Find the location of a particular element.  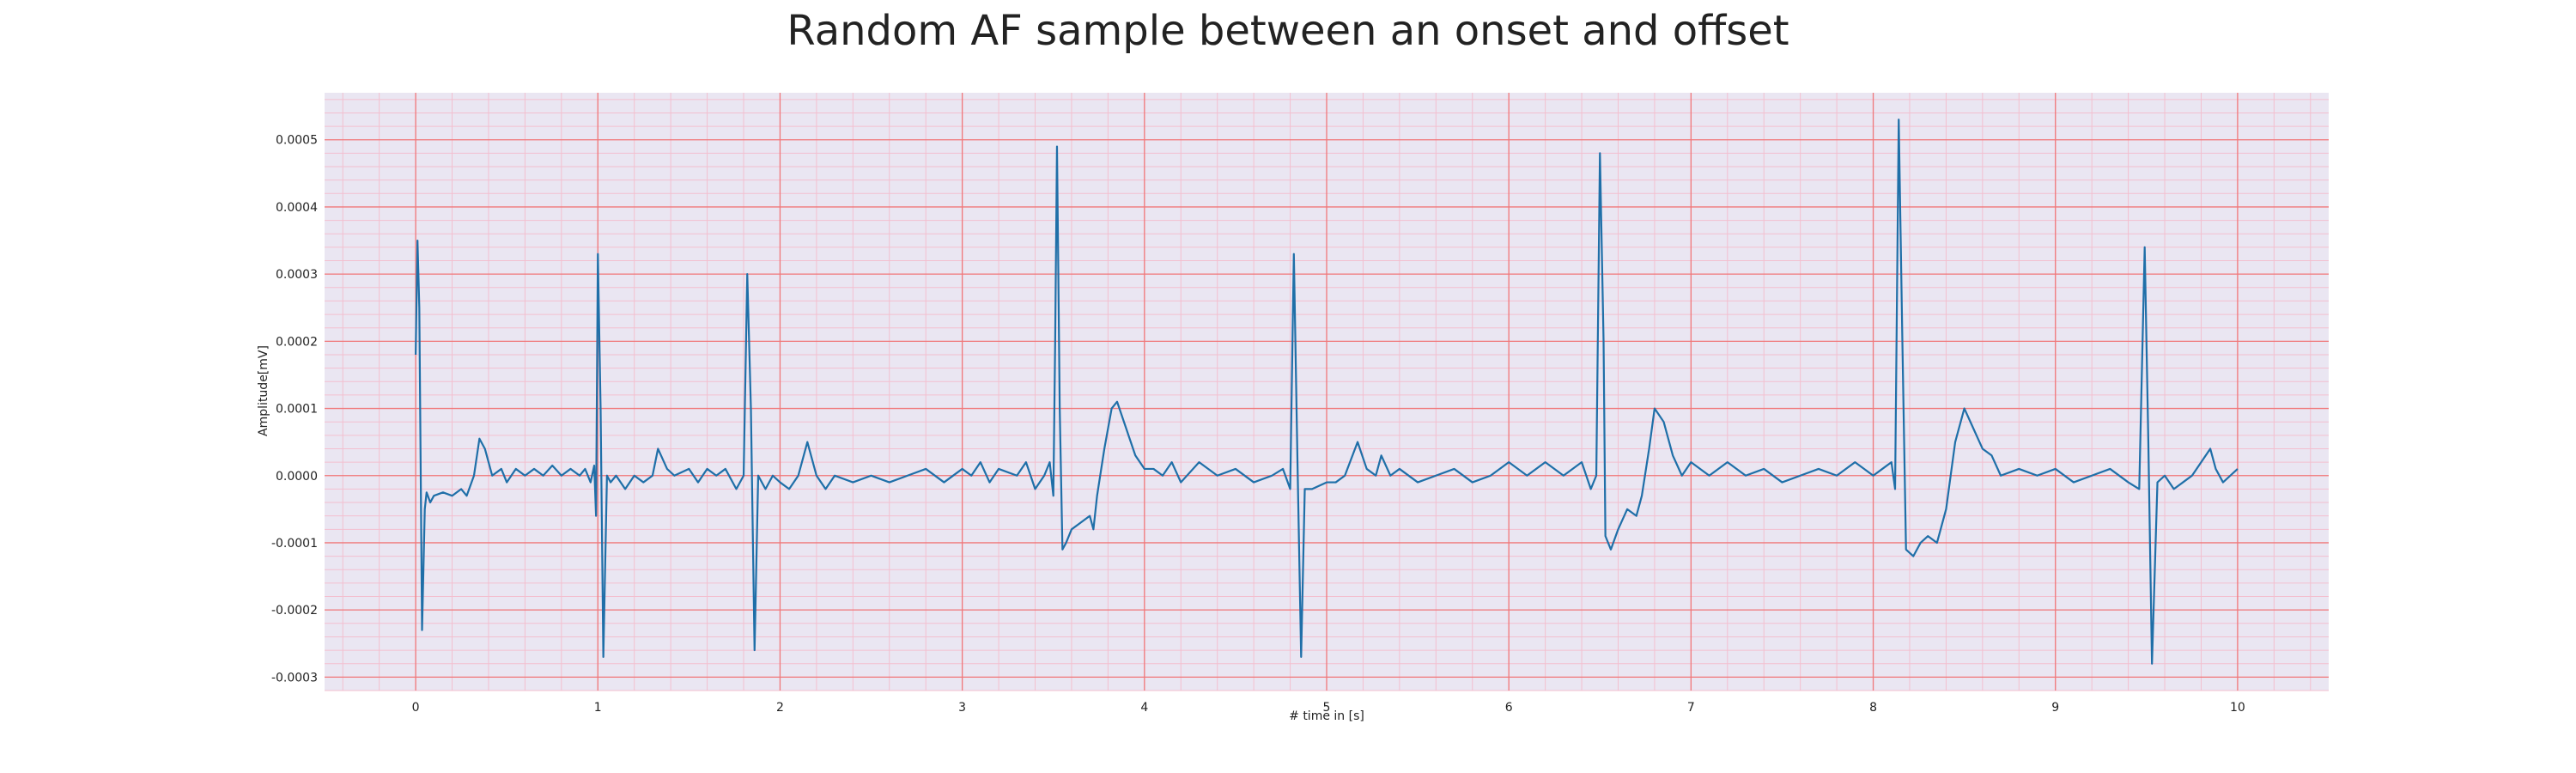

y-tick-label: 0.0005 is located at coordinates (297, 141).